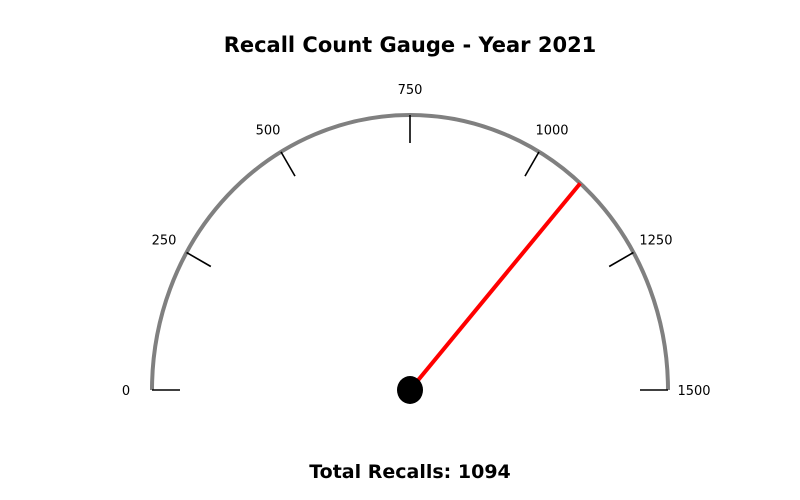 The image size is (800, 500). What do you see at coordinates (126, 391) in the screenshot?
I see `gauge-tick-label-0: 0` at bounding box center [126, 391].